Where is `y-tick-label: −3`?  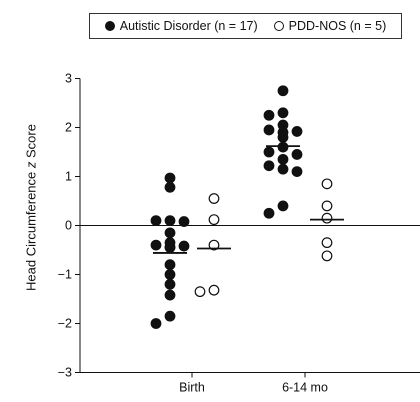 y-tick-label: −3 is located at coordinates (65, 373).